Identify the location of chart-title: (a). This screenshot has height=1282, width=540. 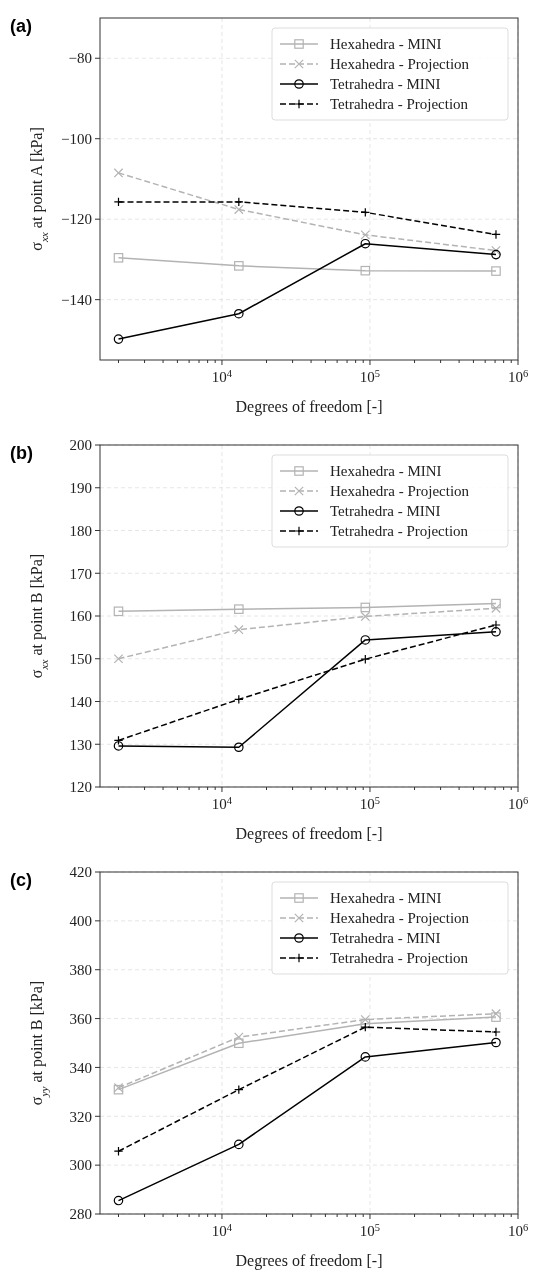
(21, 26).